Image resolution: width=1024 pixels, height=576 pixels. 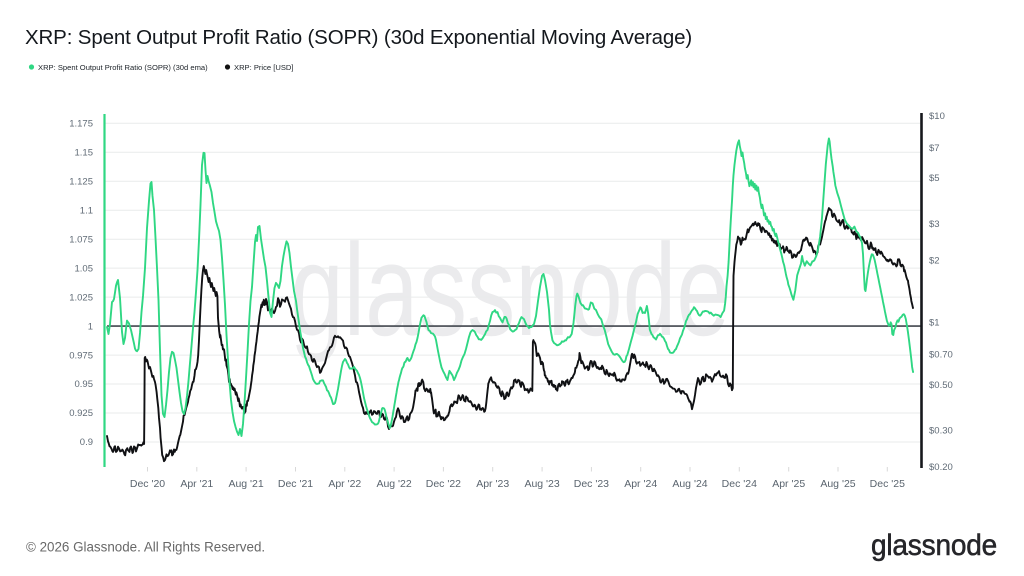 What do you see at coordinates (86, 210) in the screenshot?
I see `svg-text: 1.1` at bounding box center [86, 210].